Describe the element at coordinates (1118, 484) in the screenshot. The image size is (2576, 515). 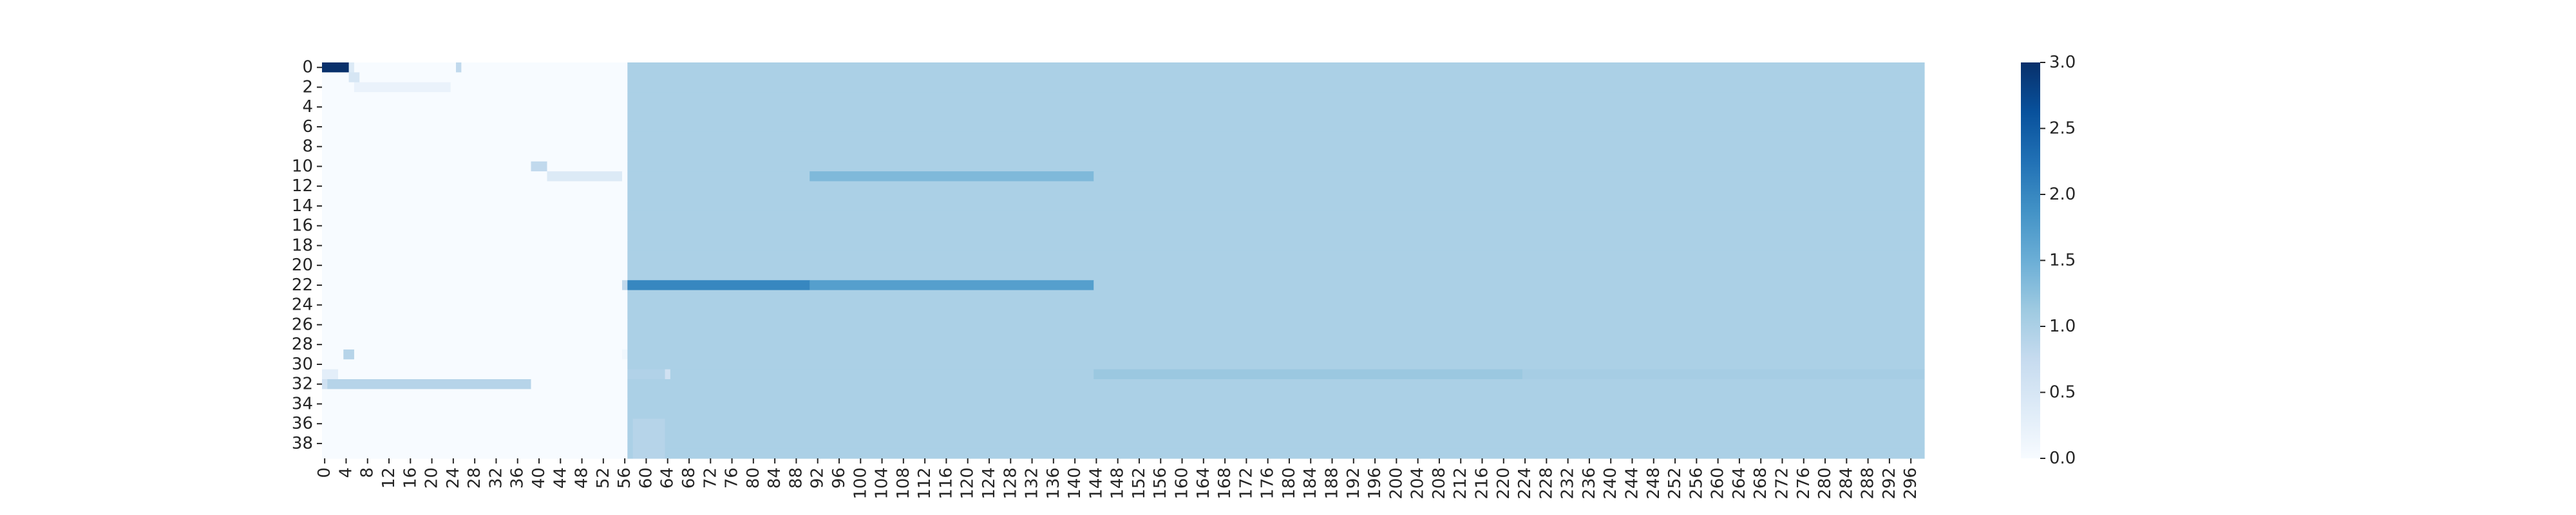
I see `x-tick-label: 148` at that location.